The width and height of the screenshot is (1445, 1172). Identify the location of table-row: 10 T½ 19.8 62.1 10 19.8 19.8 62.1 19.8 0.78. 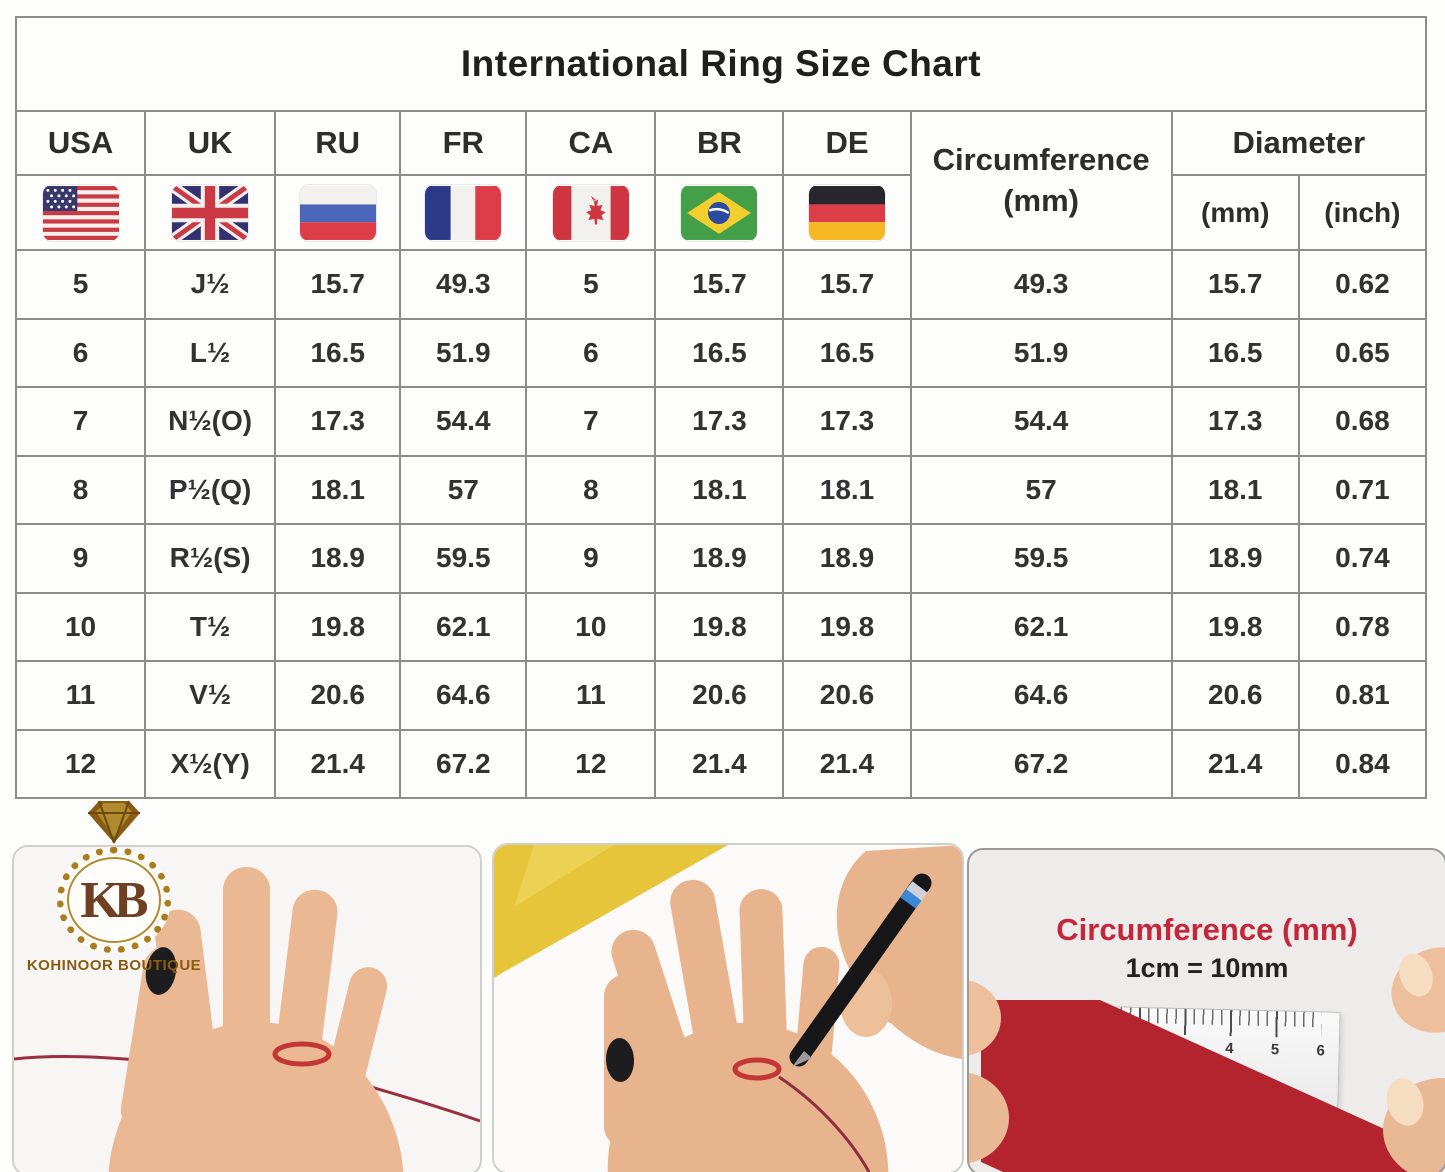
(721, 626).